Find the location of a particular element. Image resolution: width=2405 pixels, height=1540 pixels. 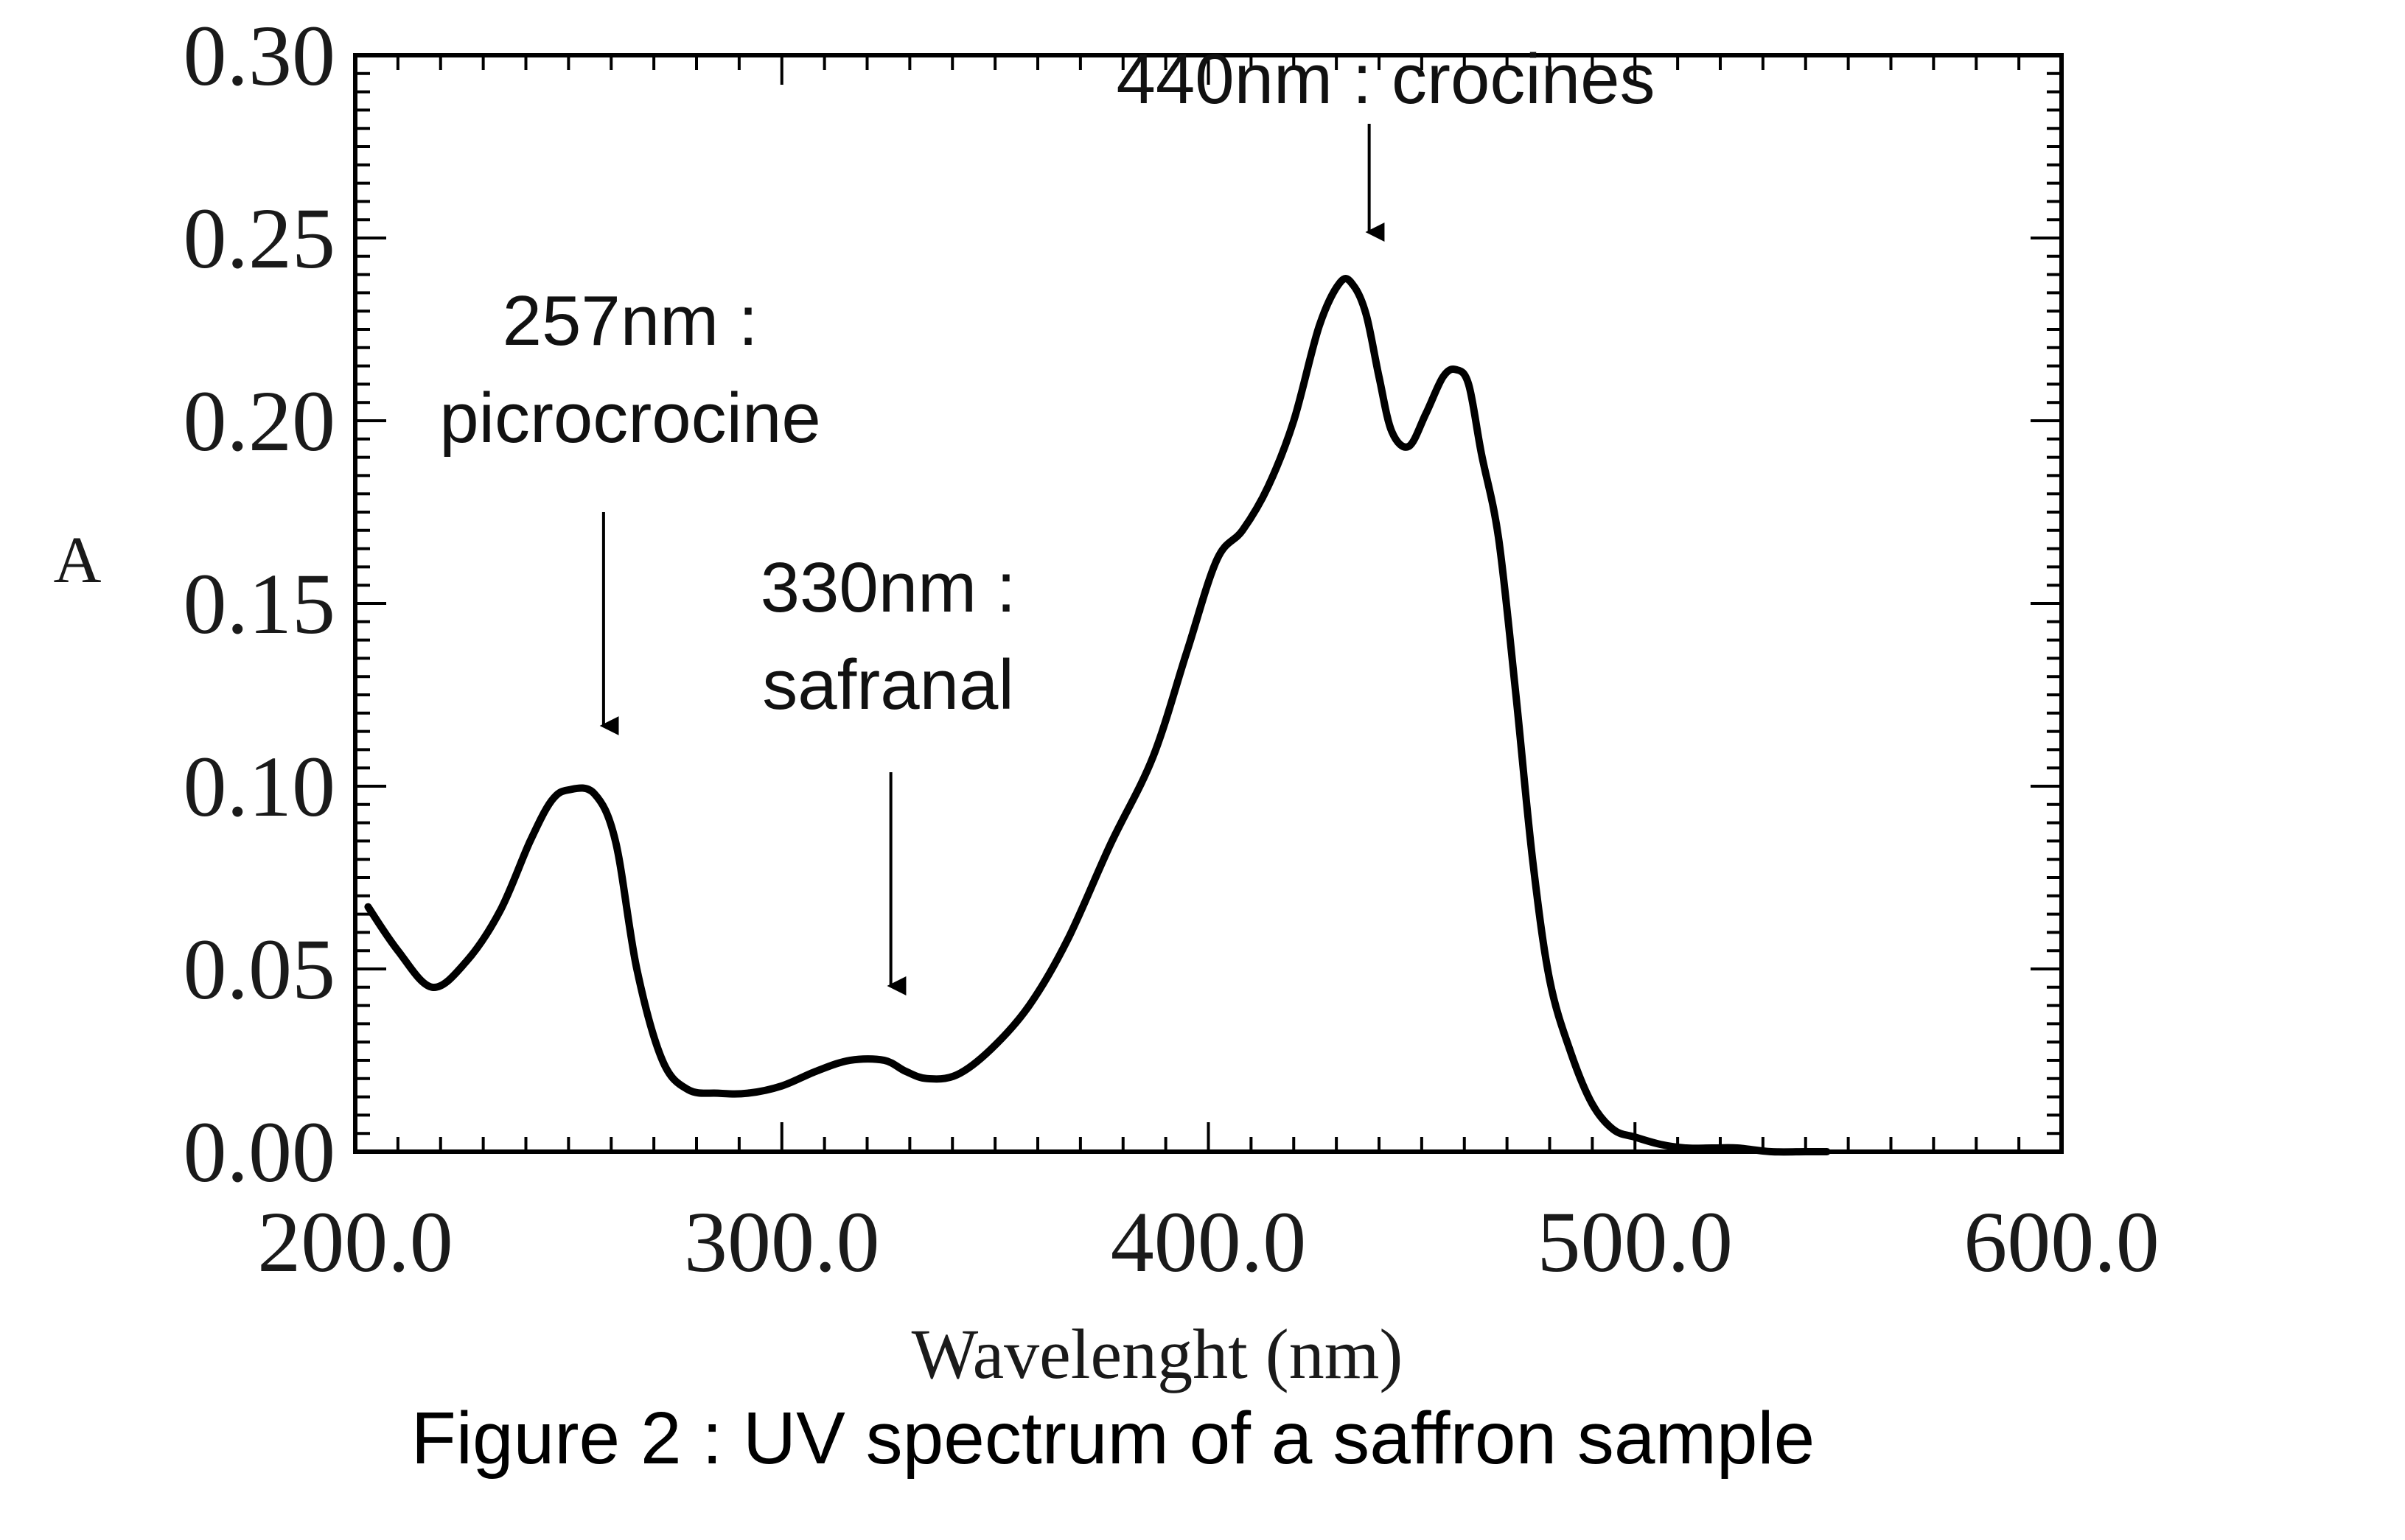

y-tick-label: 0.00 is located at coordinates (260, 1152).